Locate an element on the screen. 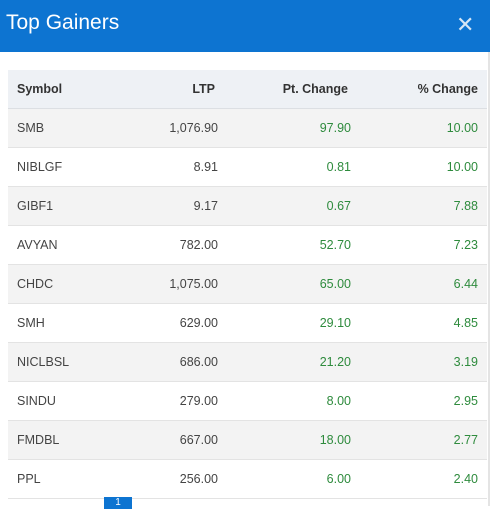 The height and width of the screenshot is (509, 490). cell-symbol: PPL is located at coordinates (58, 479).